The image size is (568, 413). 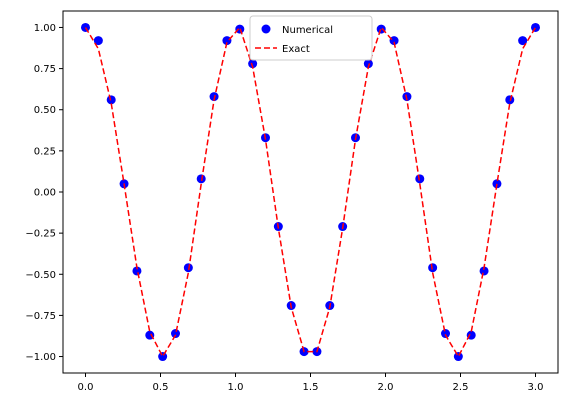 What do you see at coordinates (45, 69) in the screenshot?
I see `y-tick-label: 0.75` at bounding box center [45, 69].